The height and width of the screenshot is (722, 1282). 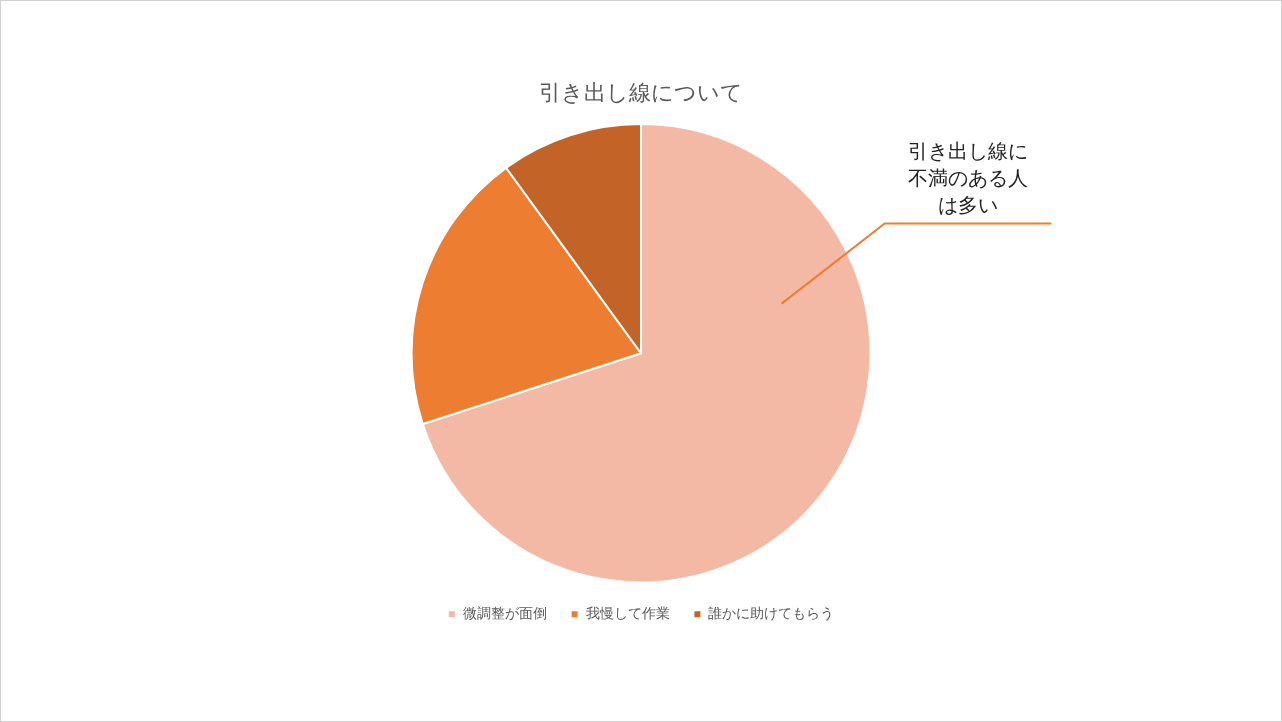 What do you see at coordinates (771, 612) in the screenshot?
I see `legend-label: 誰かに助けてもらう` at bounding box center [771, 612].